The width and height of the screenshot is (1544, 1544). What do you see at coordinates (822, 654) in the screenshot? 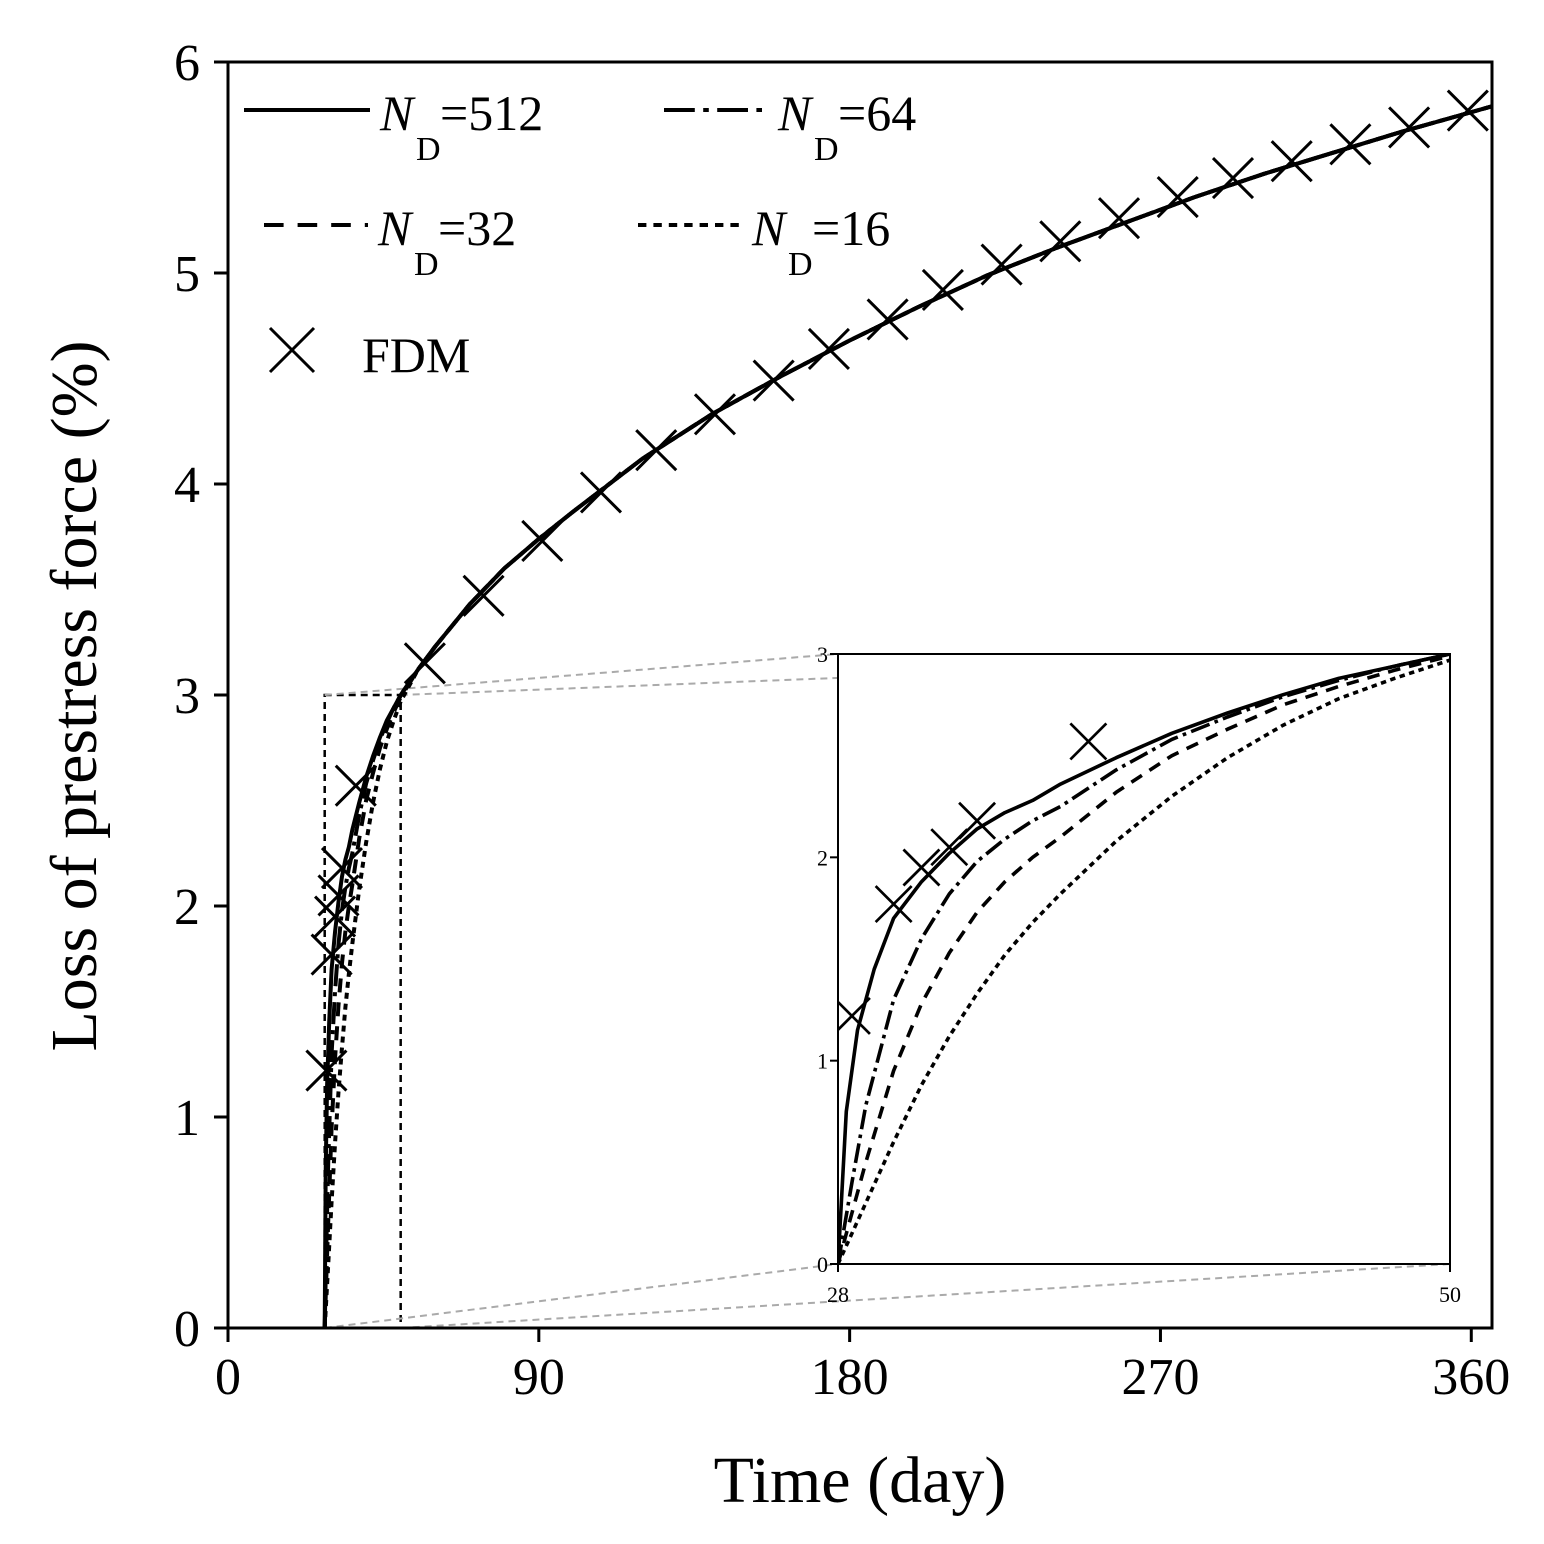
I see `inset-y-tick-label: 3` at bounding box center [822, 654].